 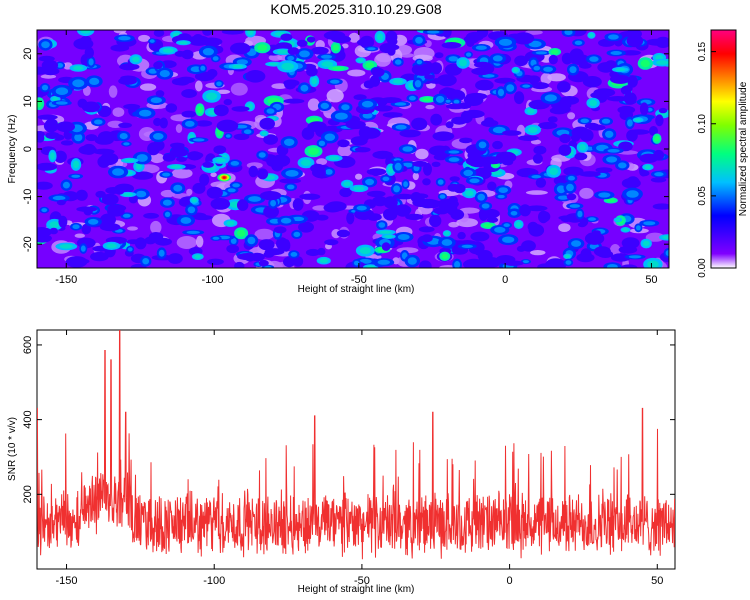 I want to click on y-tick-label: 600, so click(x=28, y=345).